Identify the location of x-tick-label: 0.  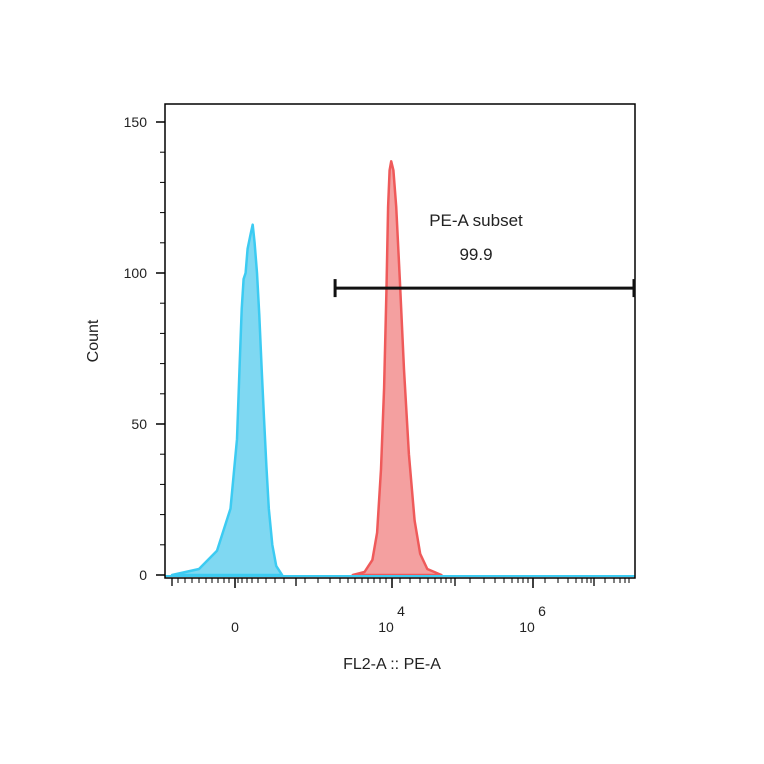
(235, 627).